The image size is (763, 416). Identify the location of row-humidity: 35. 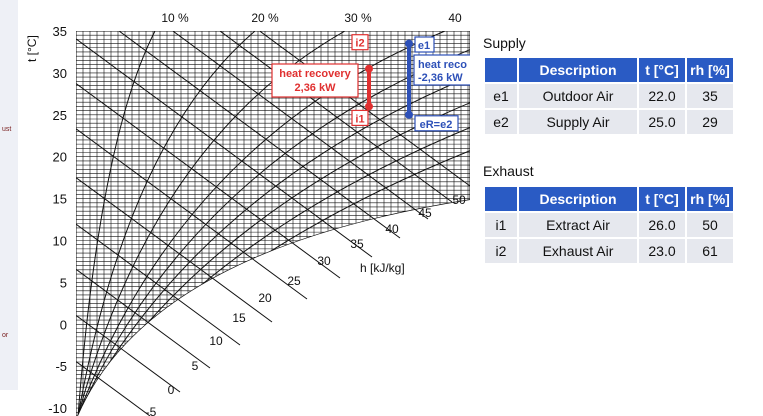
(710, 96).